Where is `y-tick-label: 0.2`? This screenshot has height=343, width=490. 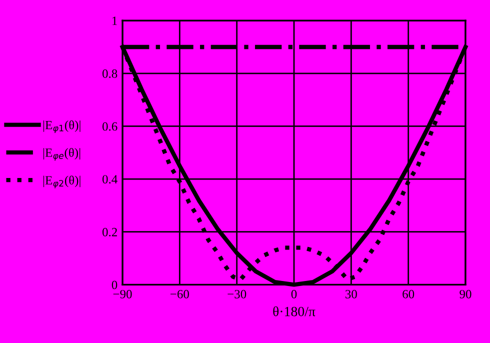 y-tick-label: 0.2 is located at coordinates (109, 232).